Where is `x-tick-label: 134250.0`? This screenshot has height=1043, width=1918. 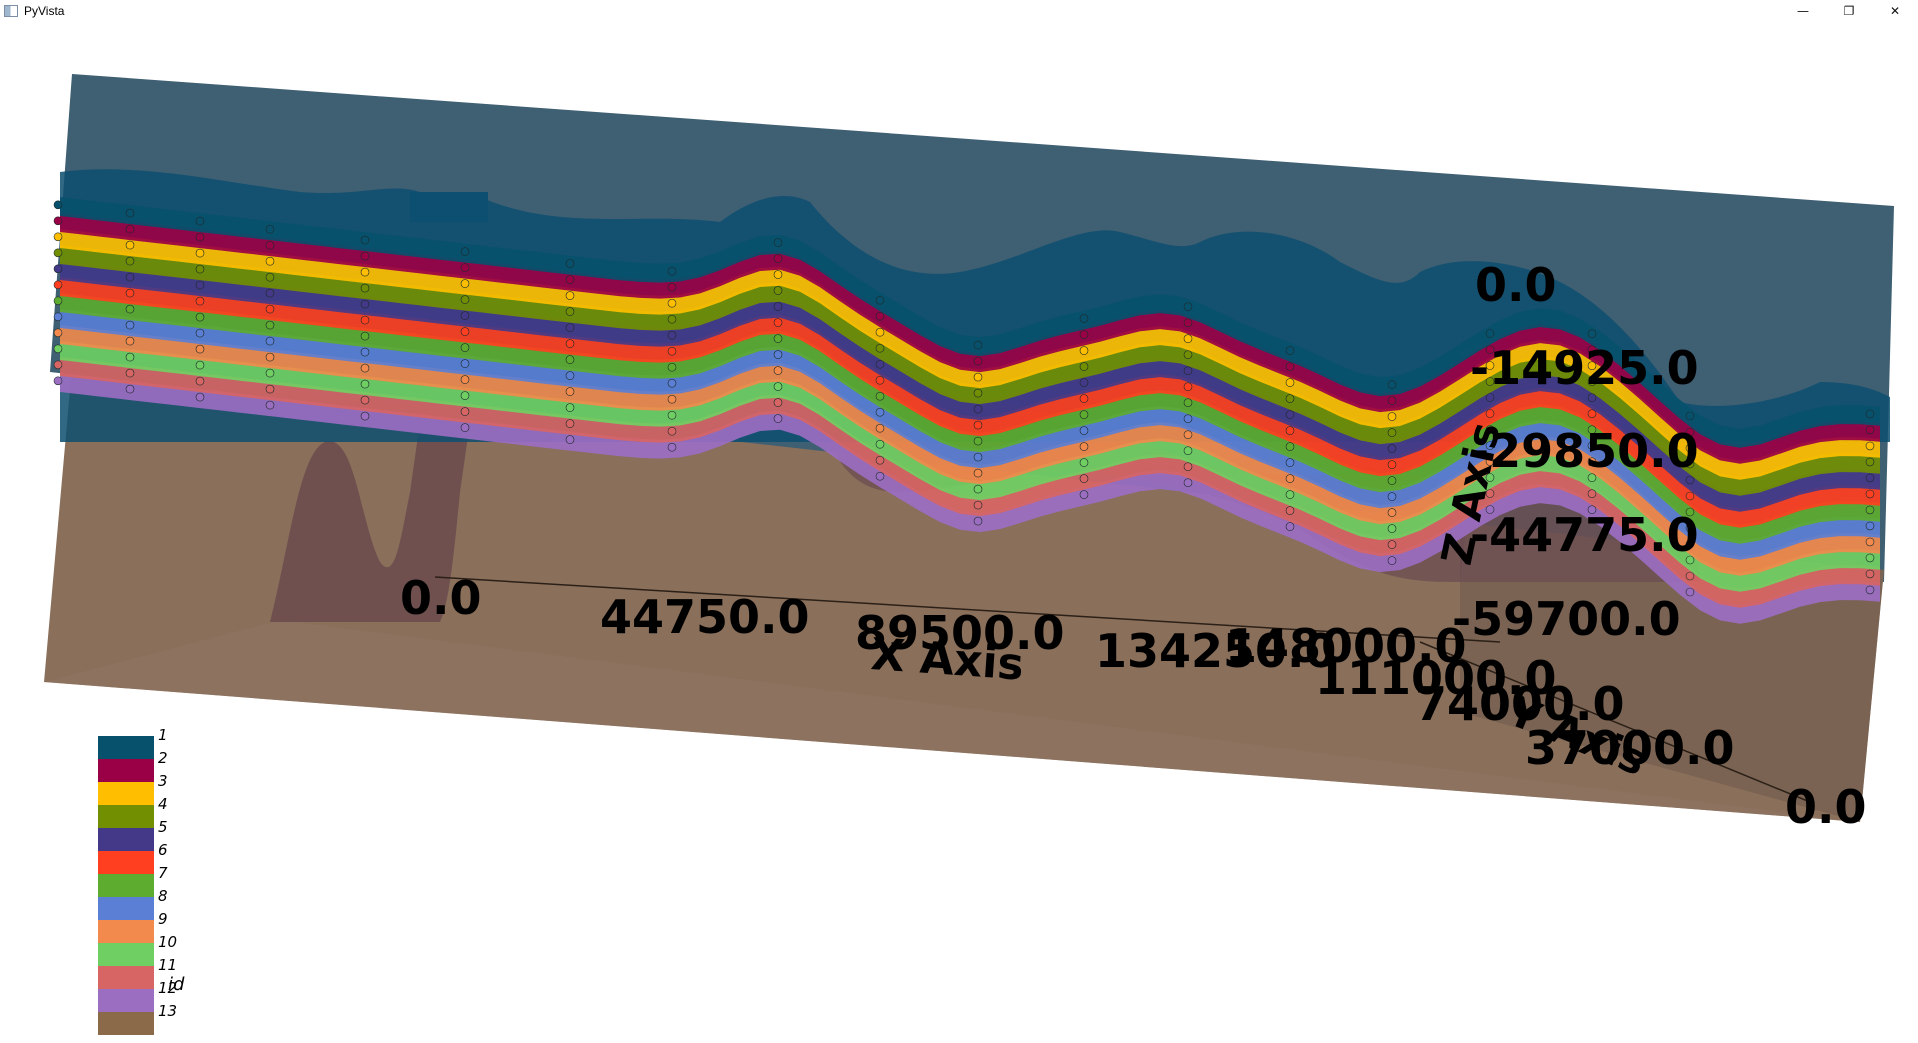 x-tick-label: 134250.0 is located at coordinates (1216, 651).